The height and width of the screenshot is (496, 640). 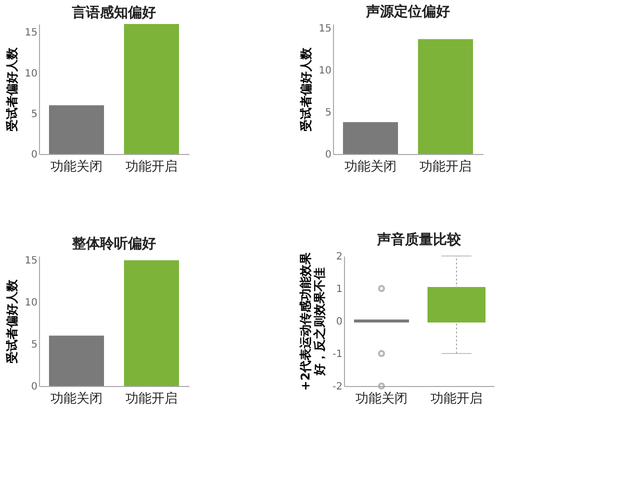 I want to click on text: +2代表运动传感功能效果, so click(x=305, y=321).